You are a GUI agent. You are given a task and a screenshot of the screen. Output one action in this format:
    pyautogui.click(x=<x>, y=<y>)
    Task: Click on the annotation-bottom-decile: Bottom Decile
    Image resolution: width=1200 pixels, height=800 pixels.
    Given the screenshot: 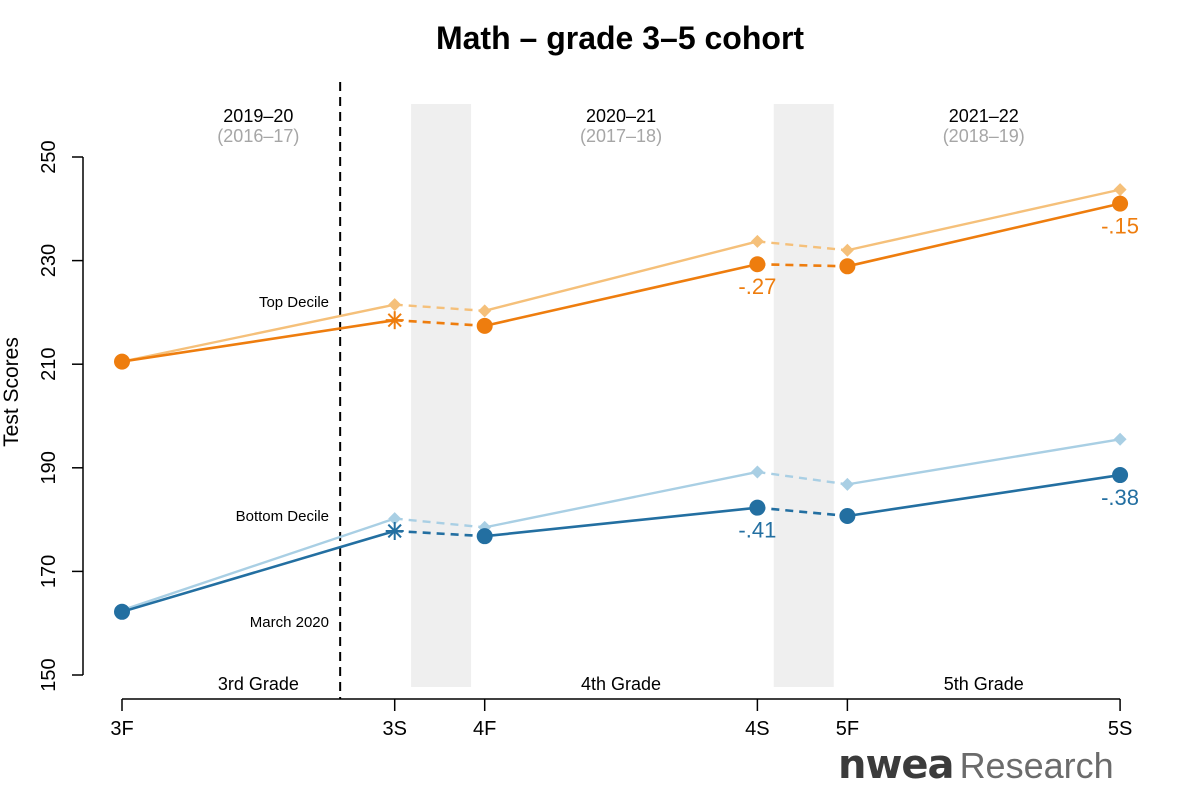 What is the action you would take?
    pyautogui.click(x=282, y=516)
    